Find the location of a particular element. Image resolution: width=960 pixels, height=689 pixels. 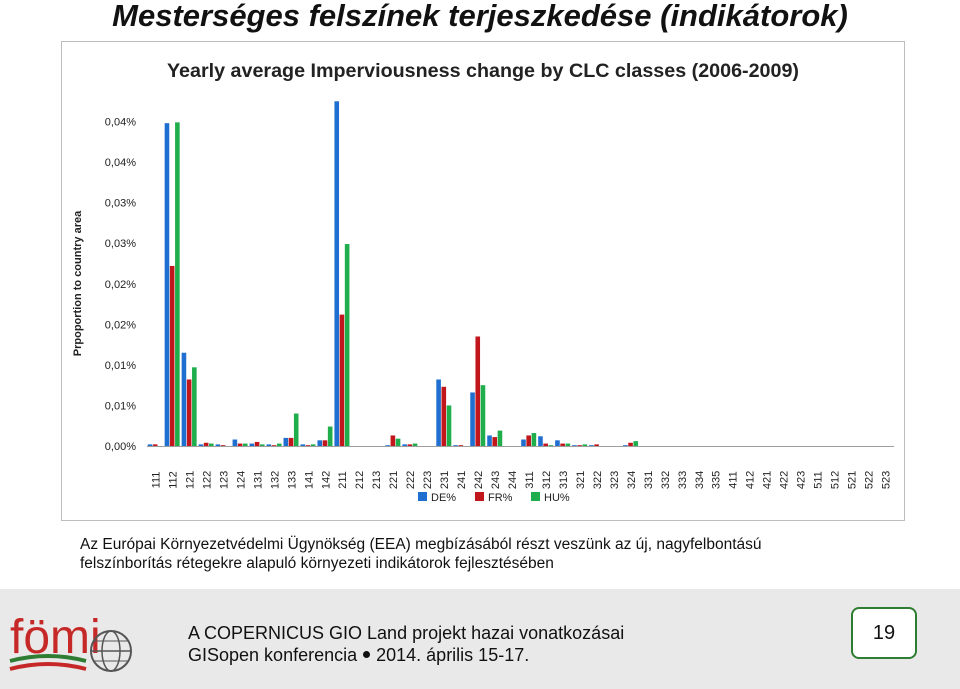

x-tick-label: 241 is located at coordinates (462, 480).